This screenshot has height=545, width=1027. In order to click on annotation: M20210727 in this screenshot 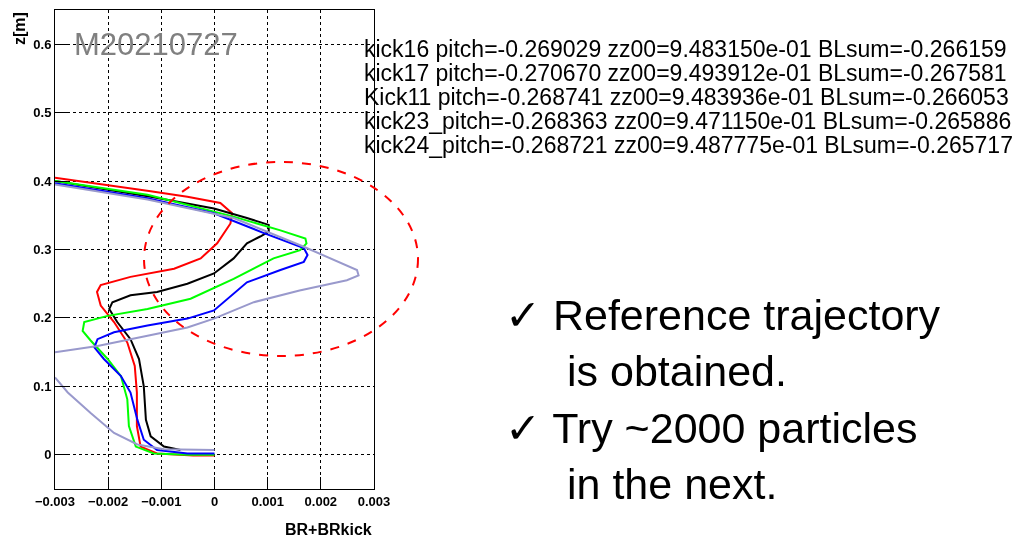, I will do `click(156, 44)`.